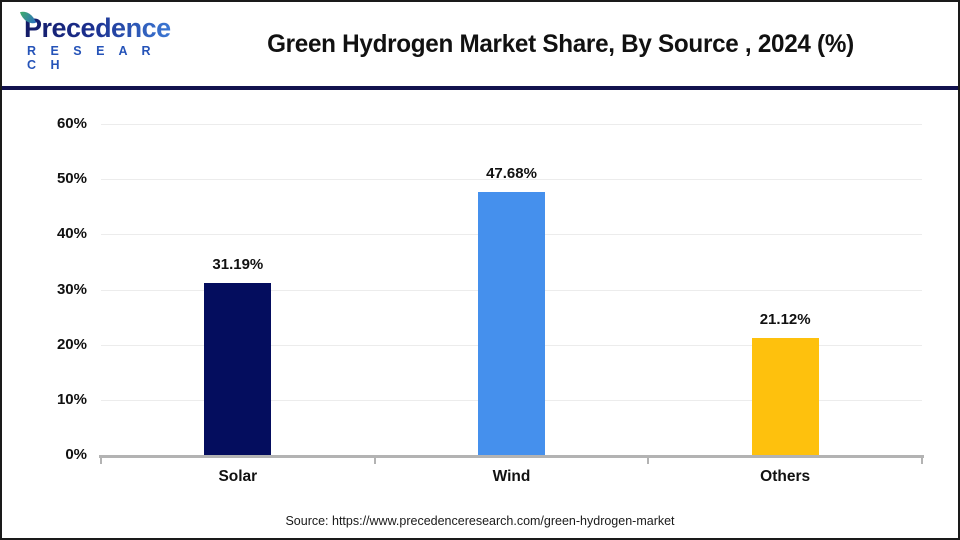  I want to click on bar-value-label: 47.68%, so click(511, 173).